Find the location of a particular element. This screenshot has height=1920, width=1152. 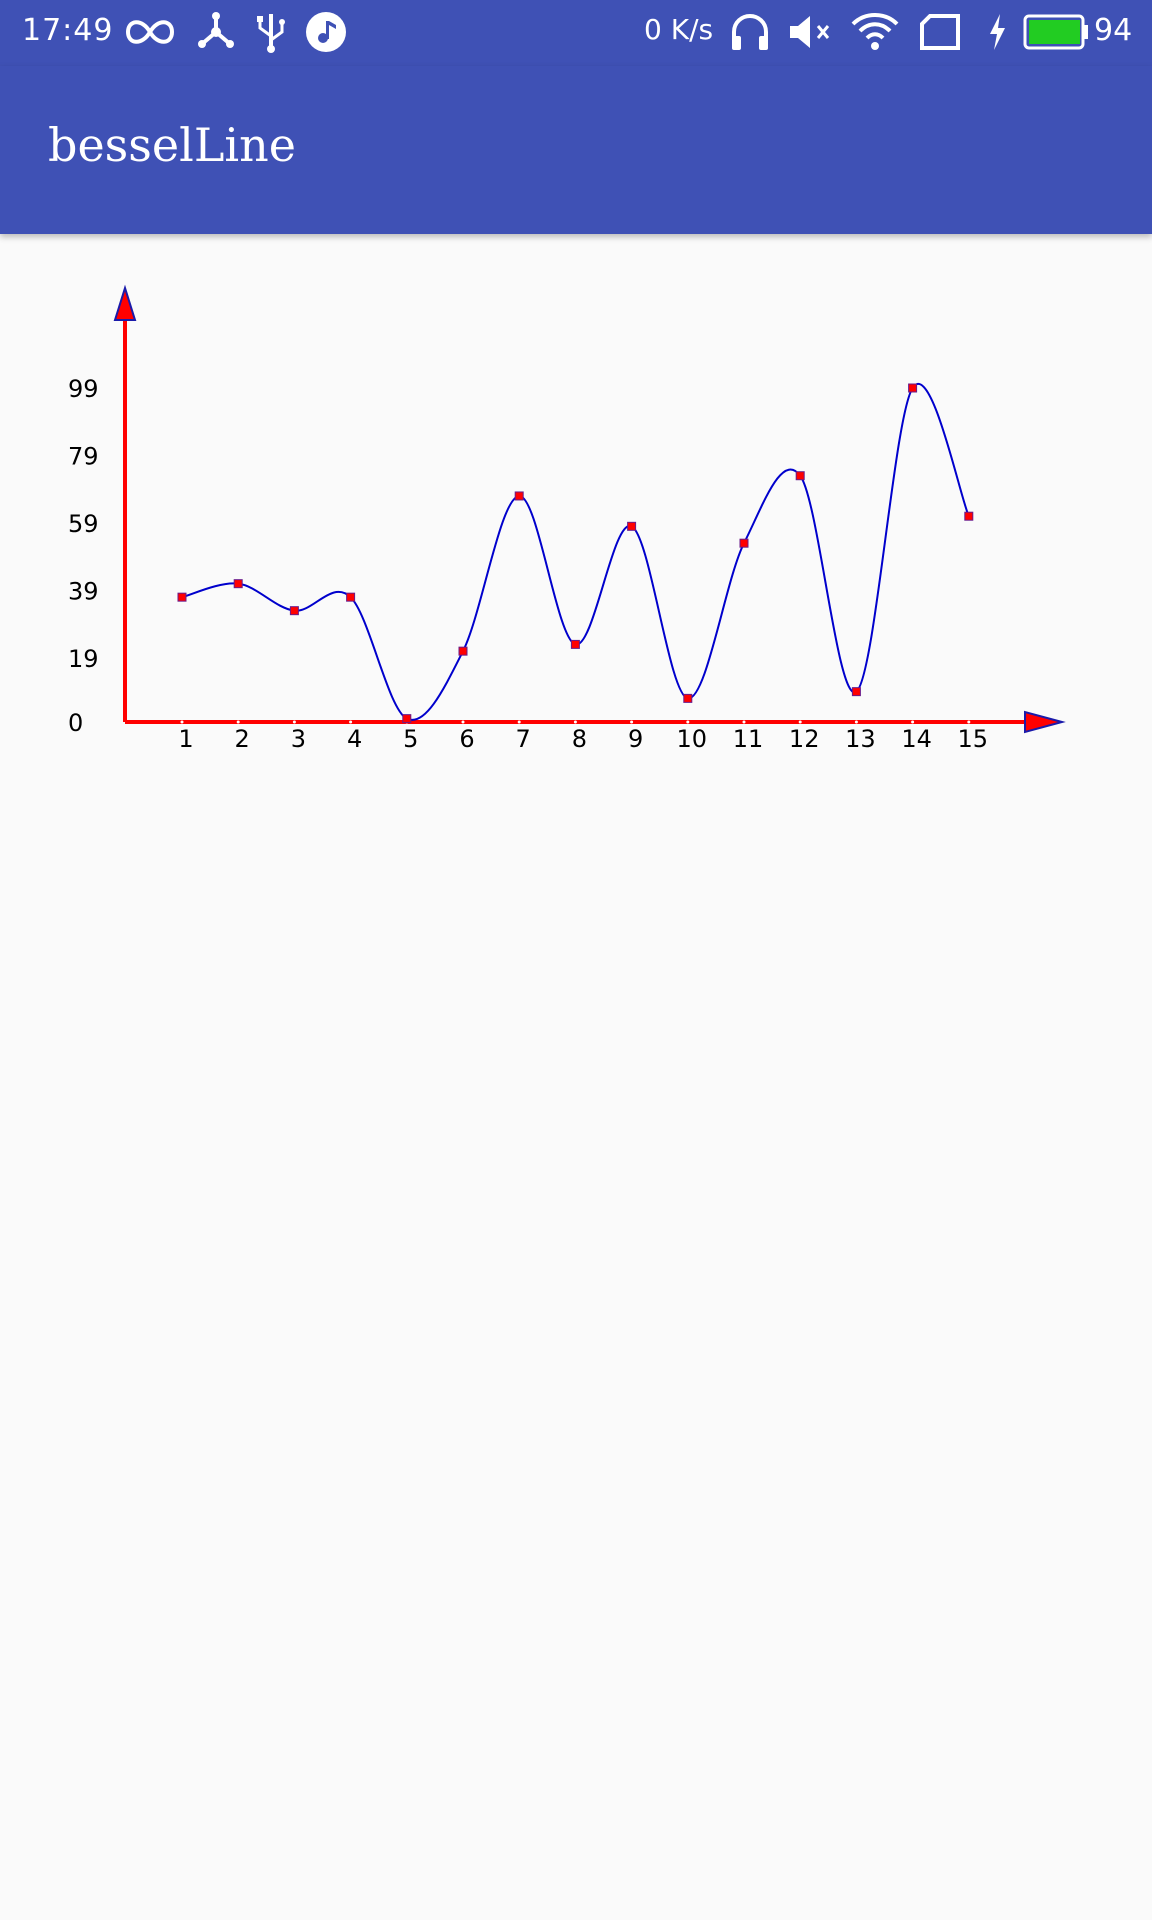

app-title: besselLine is located at coordinates (172, 145).